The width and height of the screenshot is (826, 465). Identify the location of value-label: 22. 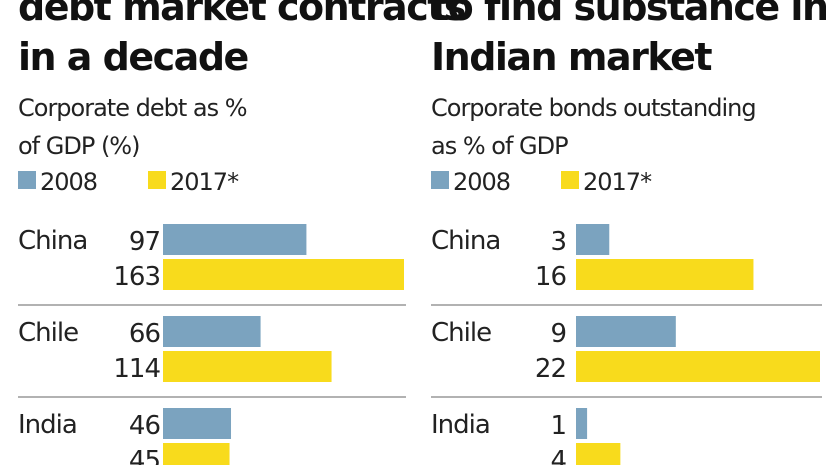
(550, 369).